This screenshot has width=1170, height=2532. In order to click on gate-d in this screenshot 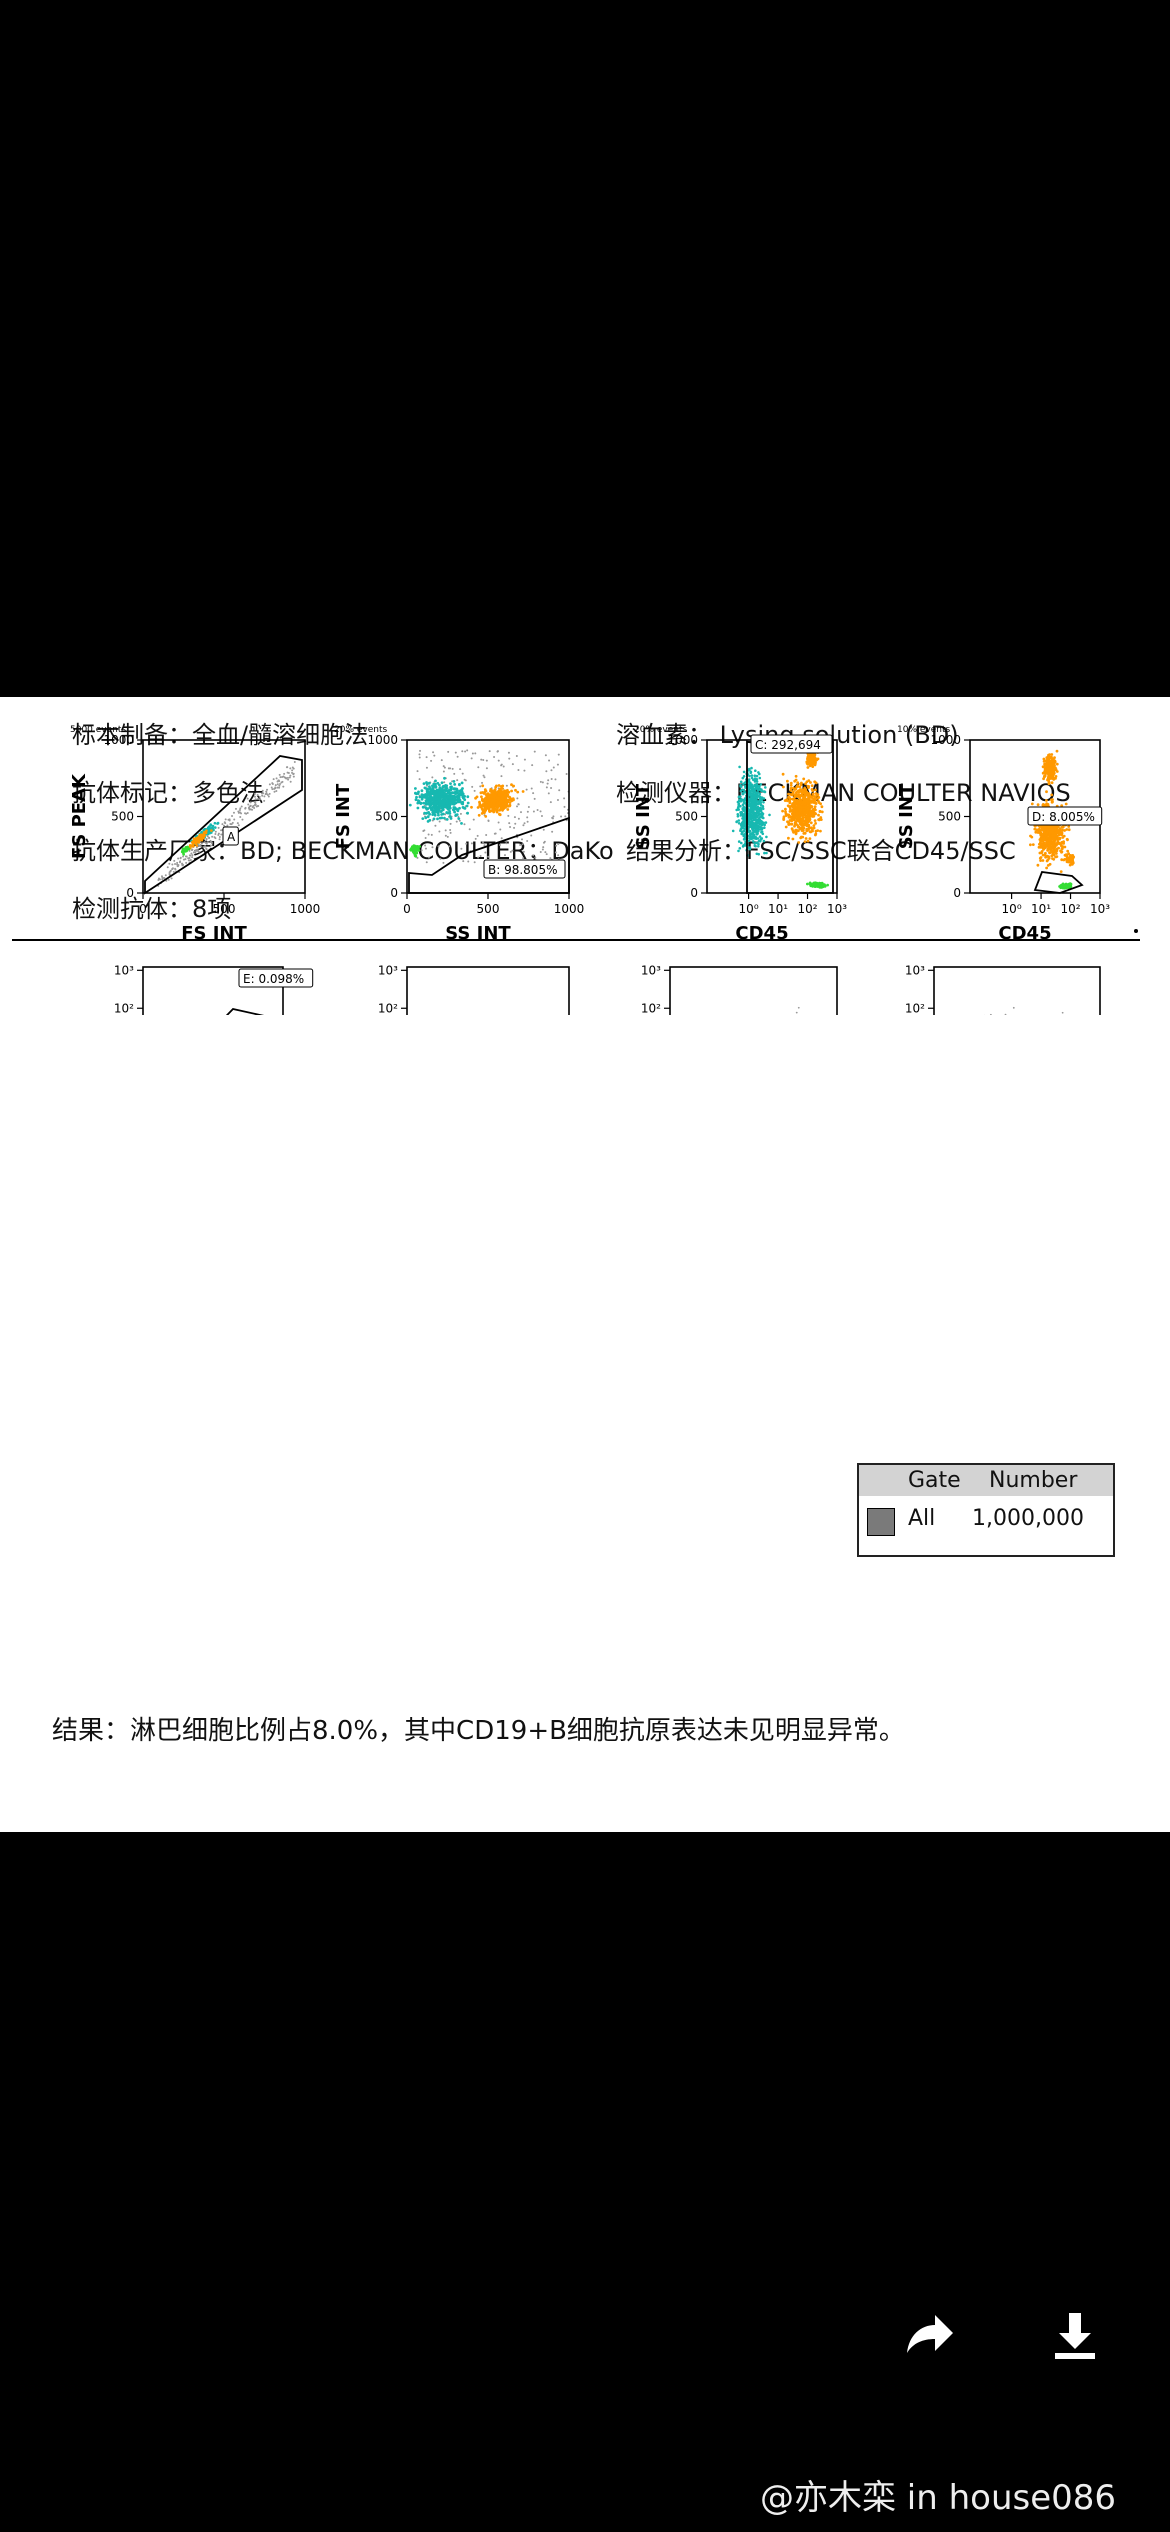, I will do `click(1058, 882)`.